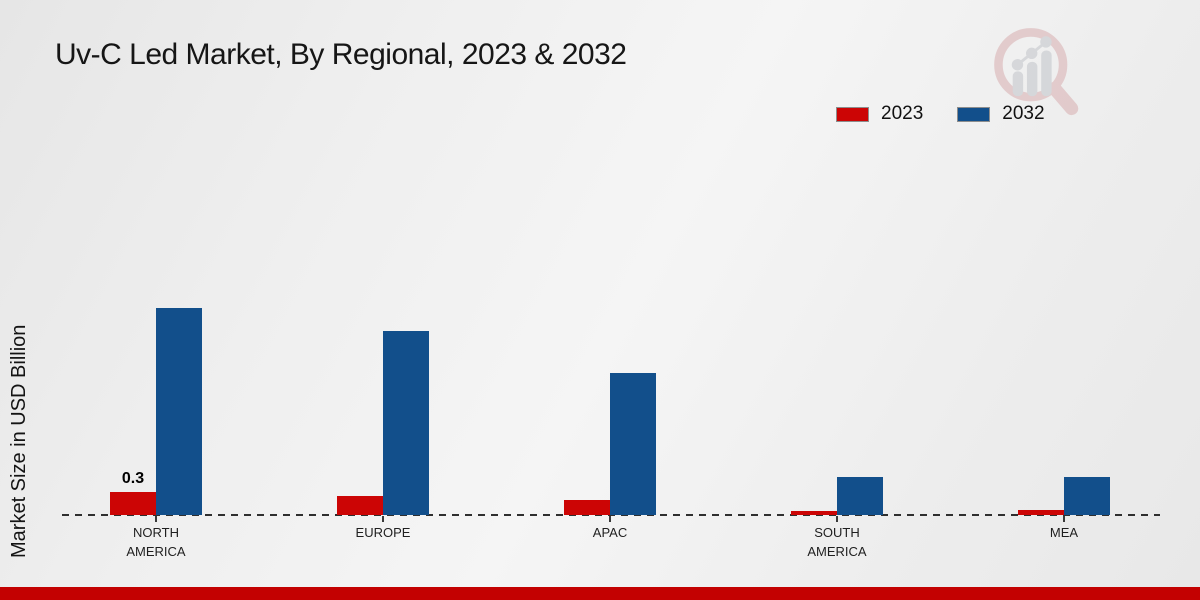 The width and height of the screenshot is (1200, 600). What do you see at coordinates (610, 532) in the screenshot?
I see `x-label-apac: APAC` at bounding box center [610, 532].